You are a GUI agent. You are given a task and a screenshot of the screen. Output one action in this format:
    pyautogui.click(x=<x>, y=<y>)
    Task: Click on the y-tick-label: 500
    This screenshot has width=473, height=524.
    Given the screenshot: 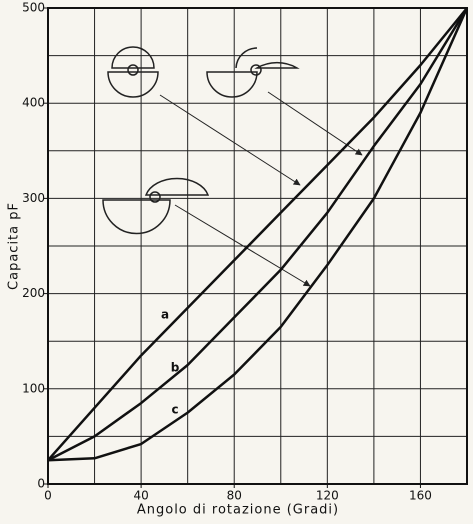 What is the action you would take?
    pyautogui.click(x=33, y=8)
    